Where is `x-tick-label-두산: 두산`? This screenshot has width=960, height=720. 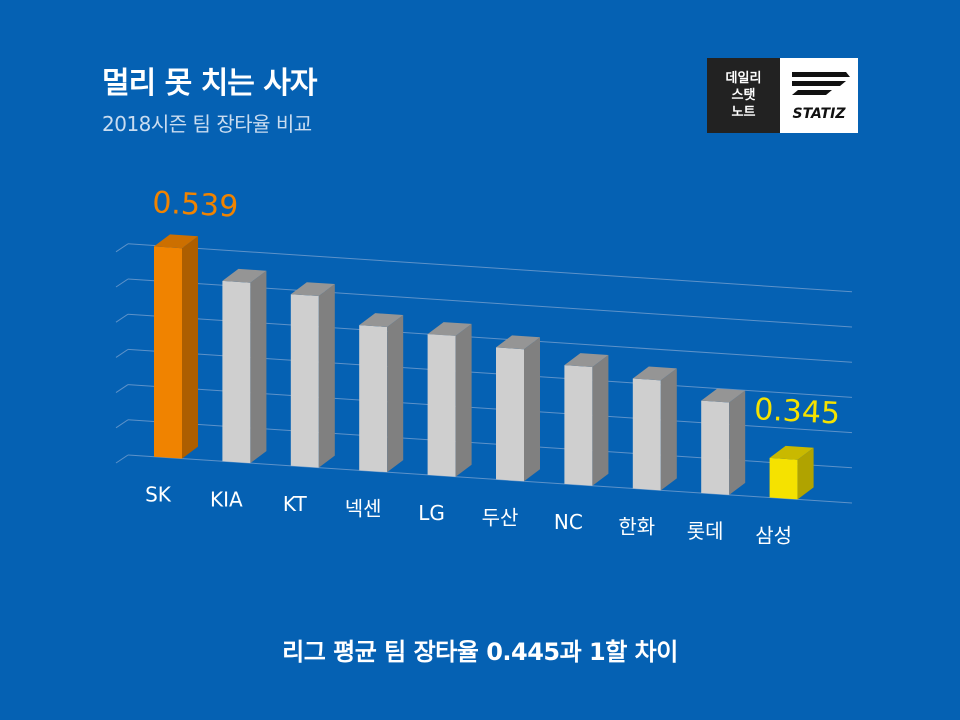
x-tick-label-두산: 두산 is located at coordinates (500, 517).